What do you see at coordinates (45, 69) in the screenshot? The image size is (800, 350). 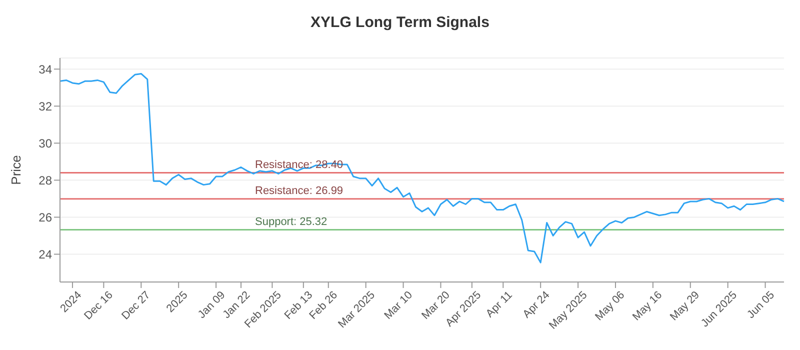 I see `y-tick-label: 34` at bounding box center [45, 69].